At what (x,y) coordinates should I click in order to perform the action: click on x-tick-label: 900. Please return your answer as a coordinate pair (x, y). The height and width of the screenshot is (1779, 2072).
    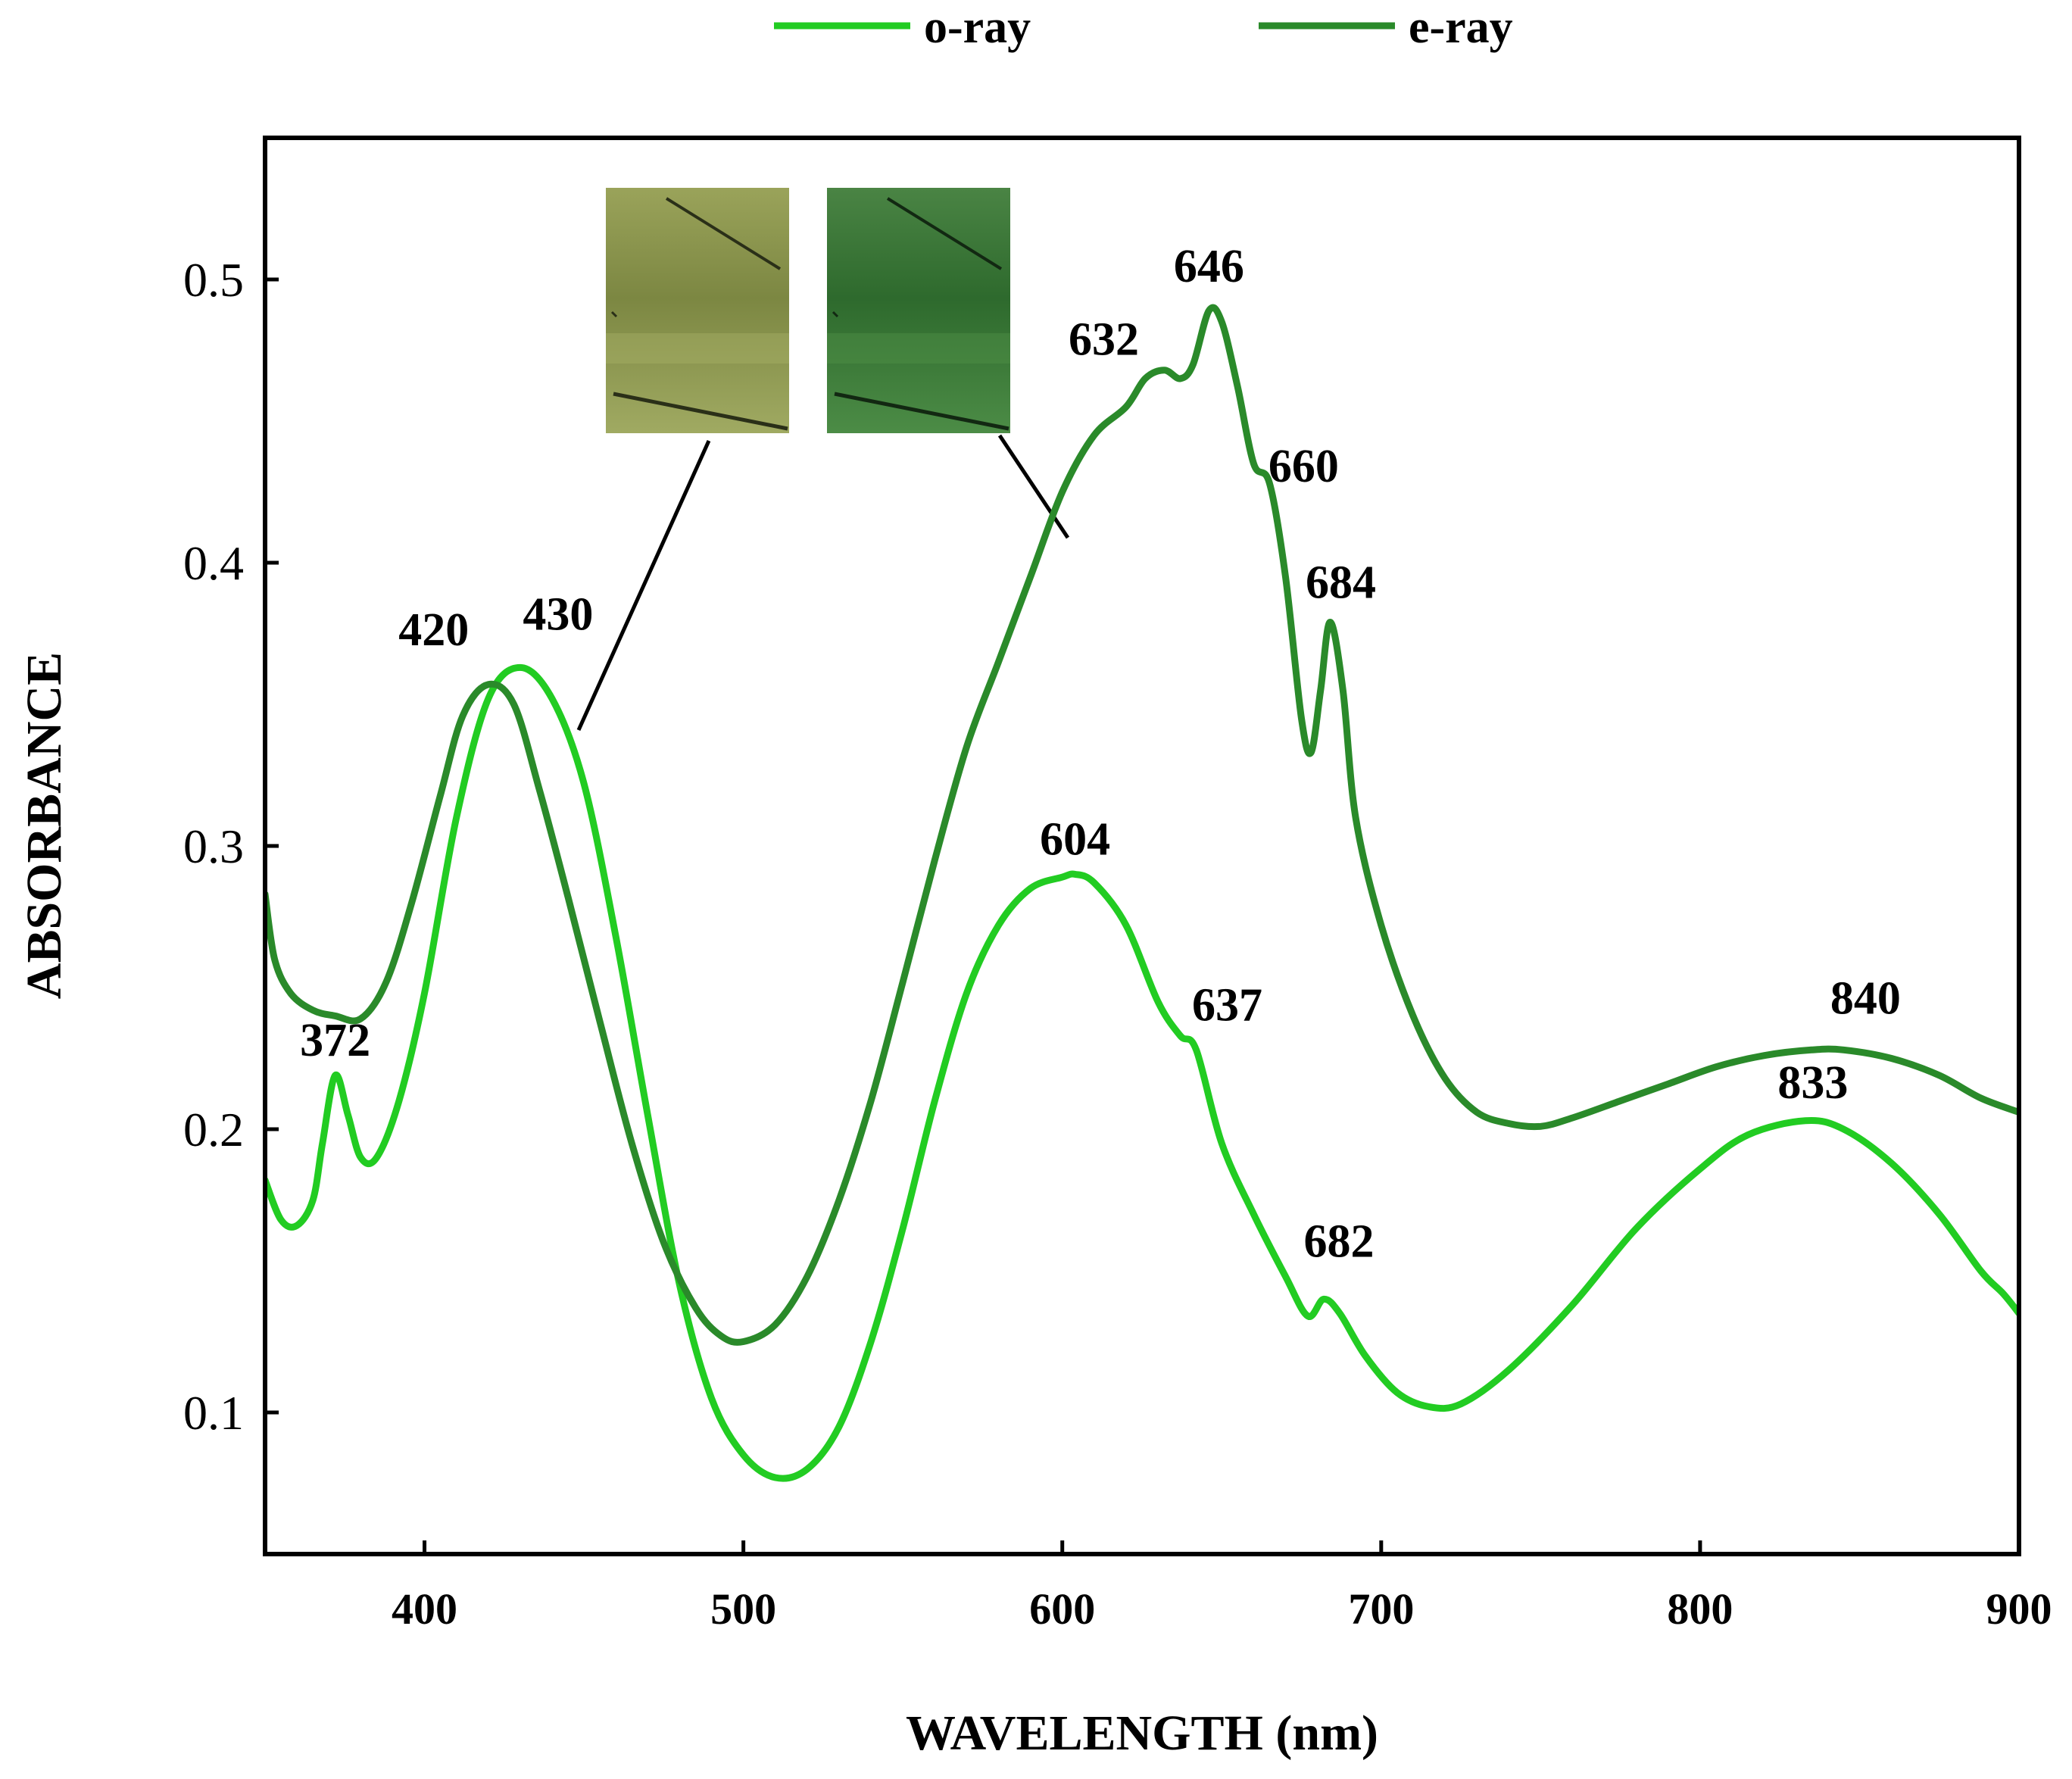
    Looking at the image, I should click on (2019, 1609).